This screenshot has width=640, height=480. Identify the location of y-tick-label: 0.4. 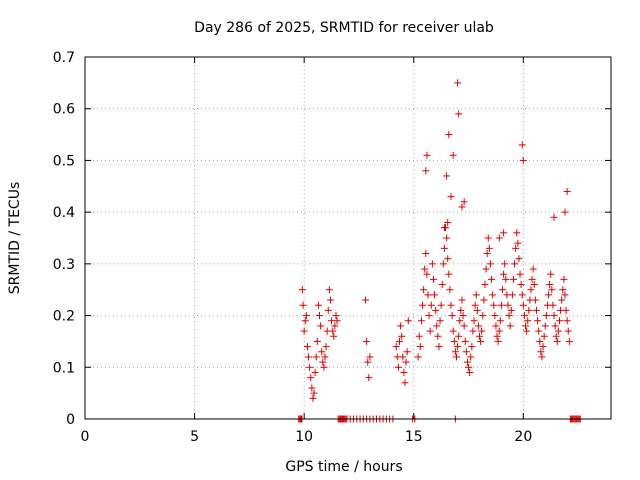
(64, 213).